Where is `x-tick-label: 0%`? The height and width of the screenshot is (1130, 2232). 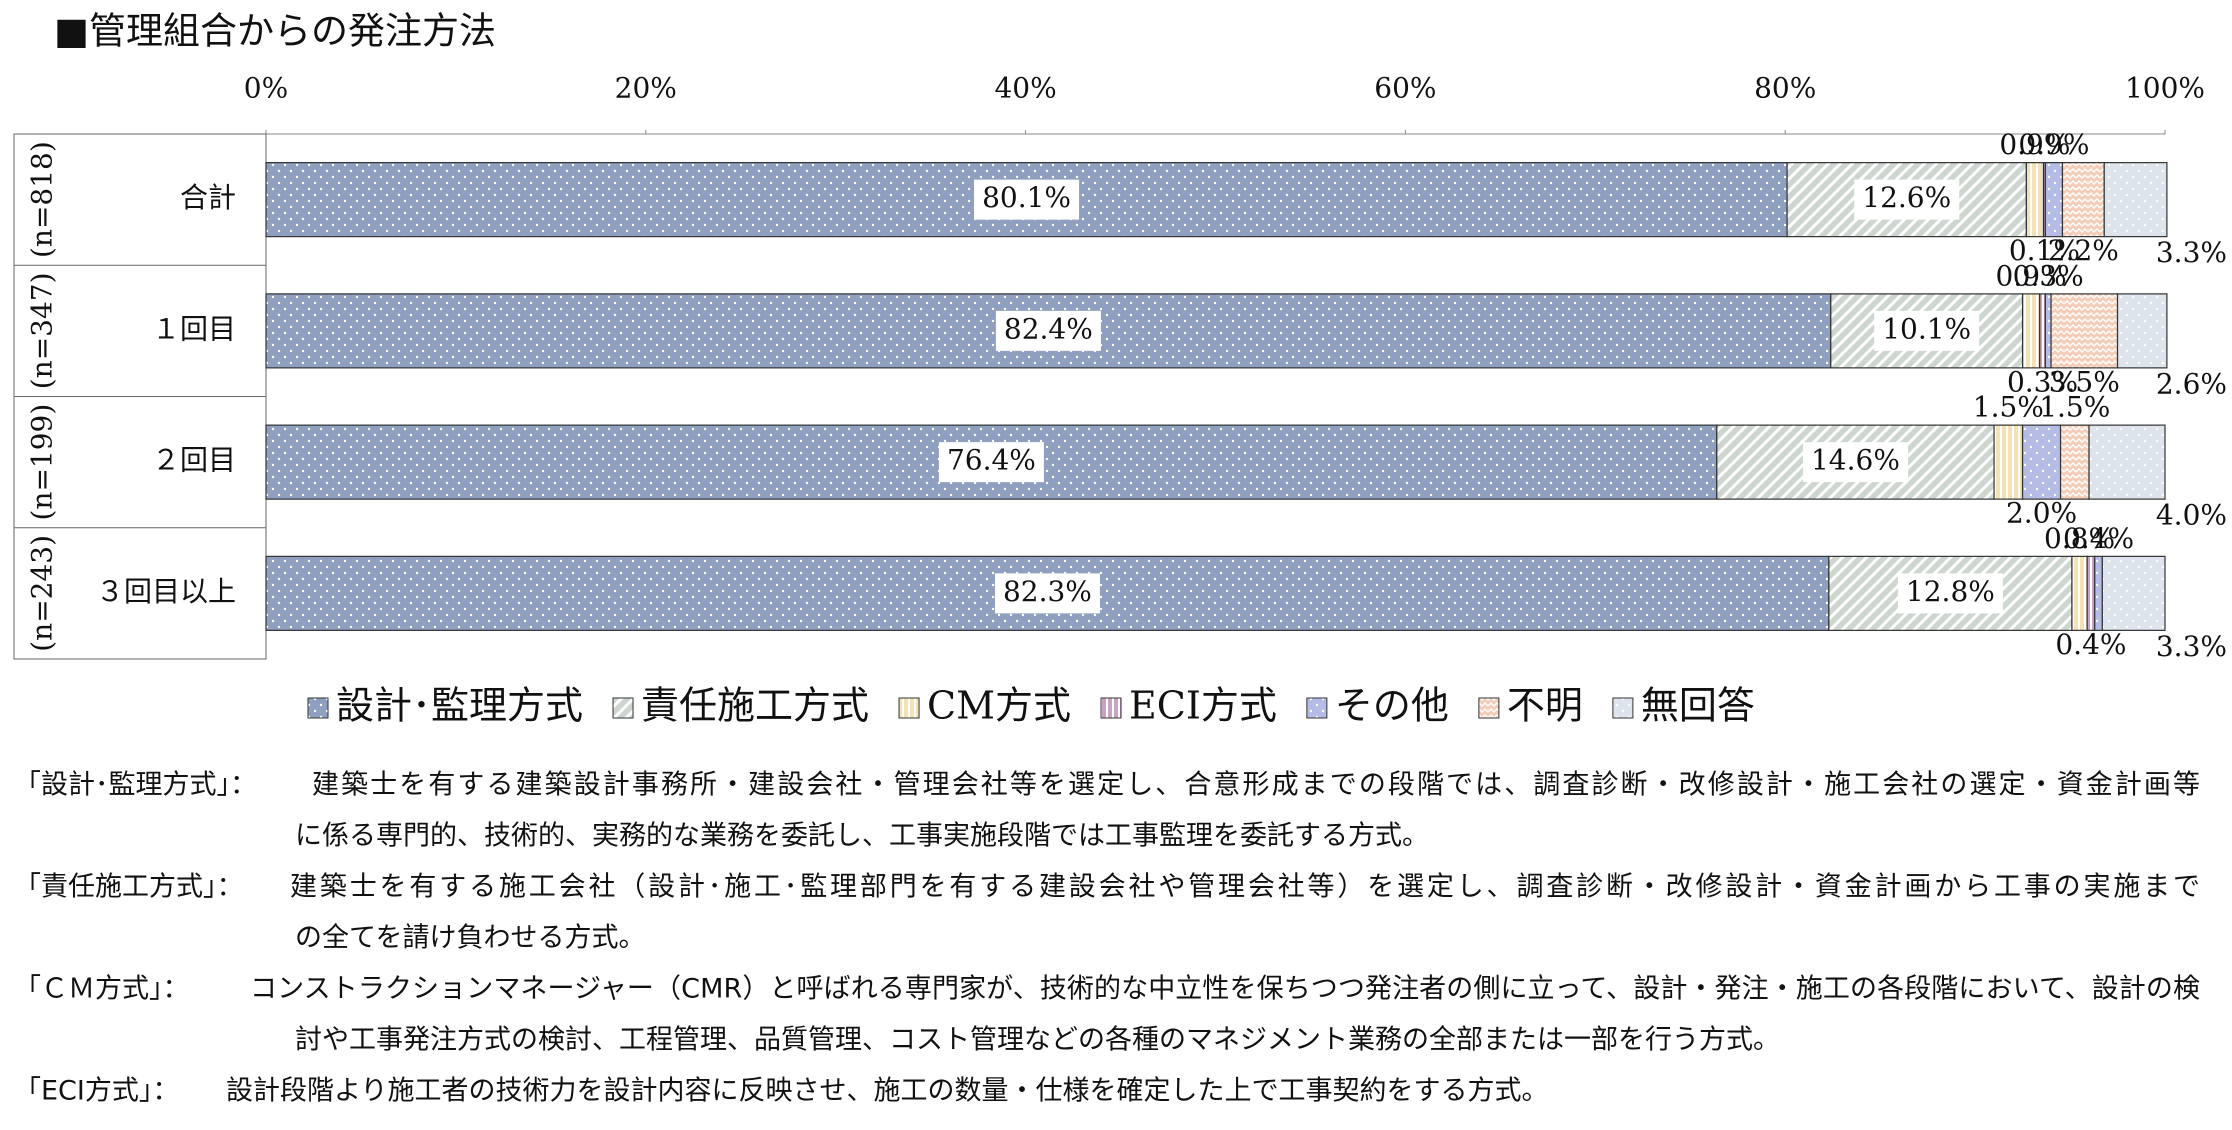
x-tick-label: 0% is located at coordinates (266, 88).